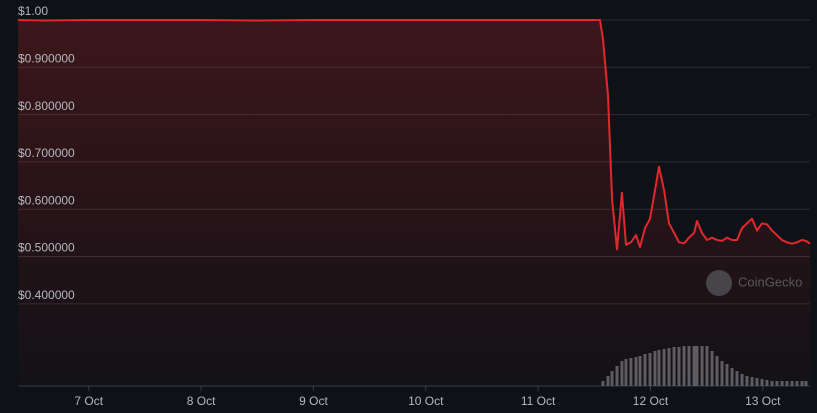 This screenshot has width=817, height=413. I want to click on y-tick-label: $1.00, so click(33, 11).